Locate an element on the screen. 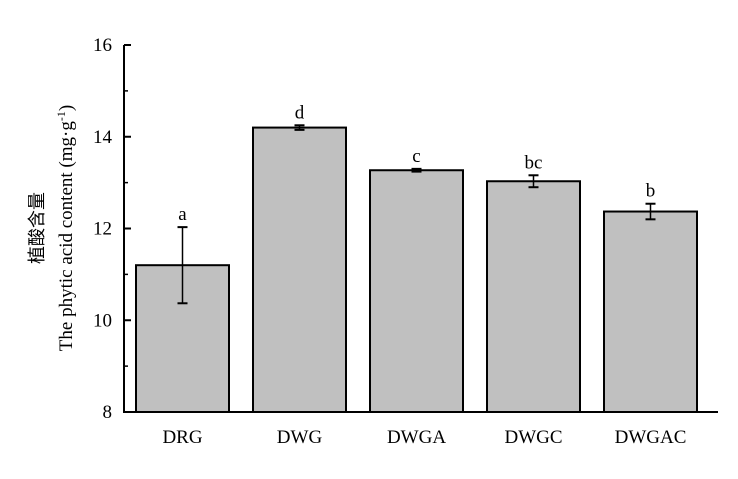 The image size is (738, 479). significance-label-dwgac: b is located at coordinates (651, 191).